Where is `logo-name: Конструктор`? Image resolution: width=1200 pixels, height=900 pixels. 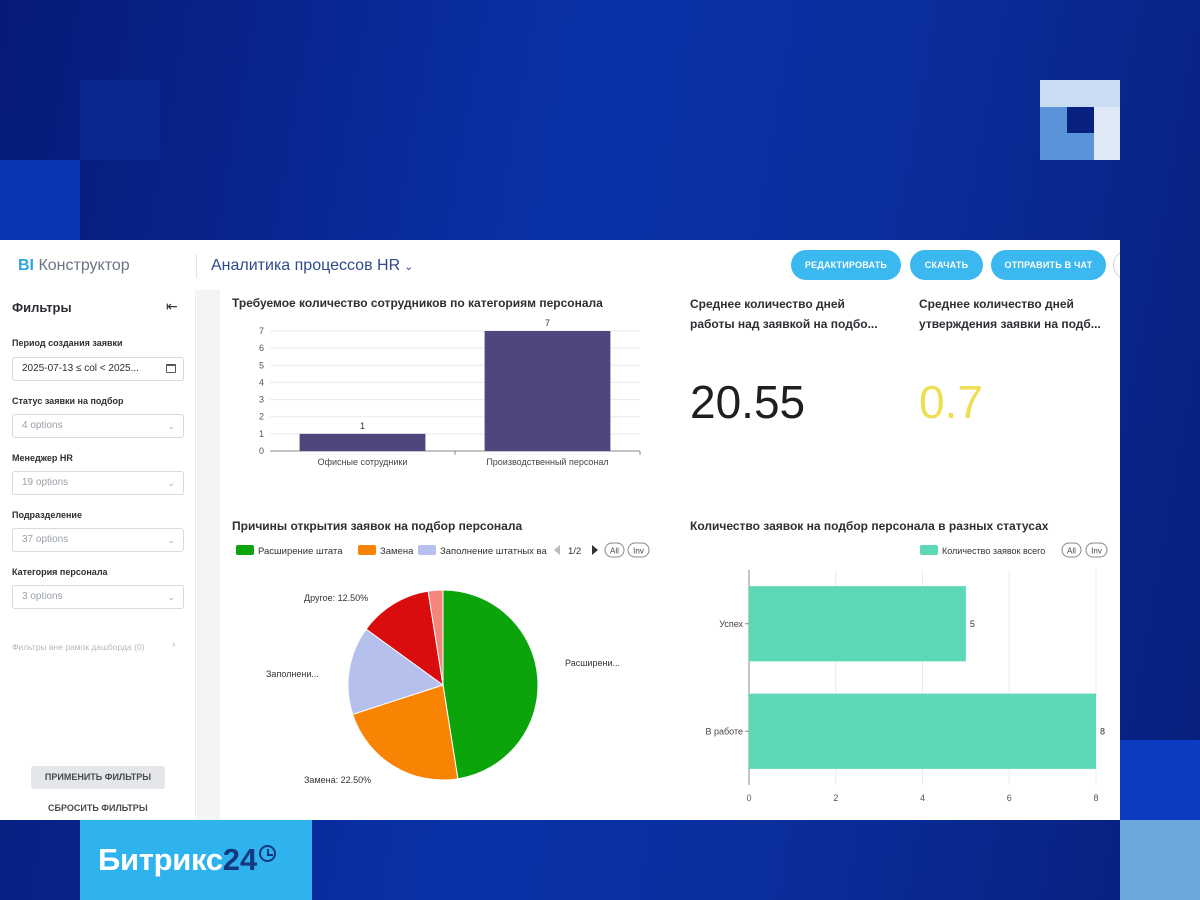 logo-name: Конструктор is located at coordinates (84, 265).